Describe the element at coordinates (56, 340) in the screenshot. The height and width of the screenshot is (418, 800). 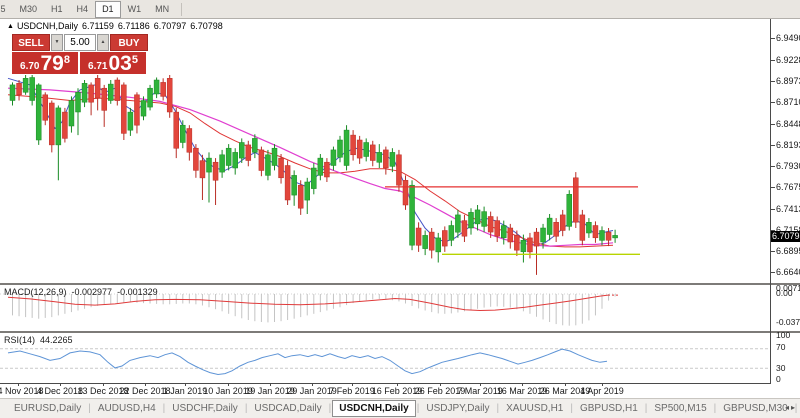
I see `rsi-value: 44.2265` at that location.